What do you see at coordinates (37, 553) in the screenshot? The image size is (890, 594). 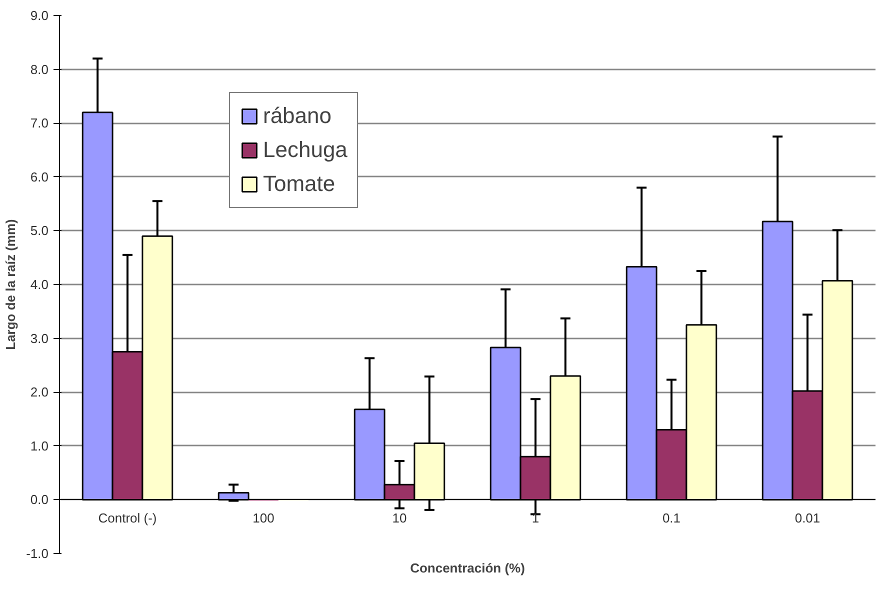 I see `y-tick-label: -1.0` at bounding box center [37, 553].